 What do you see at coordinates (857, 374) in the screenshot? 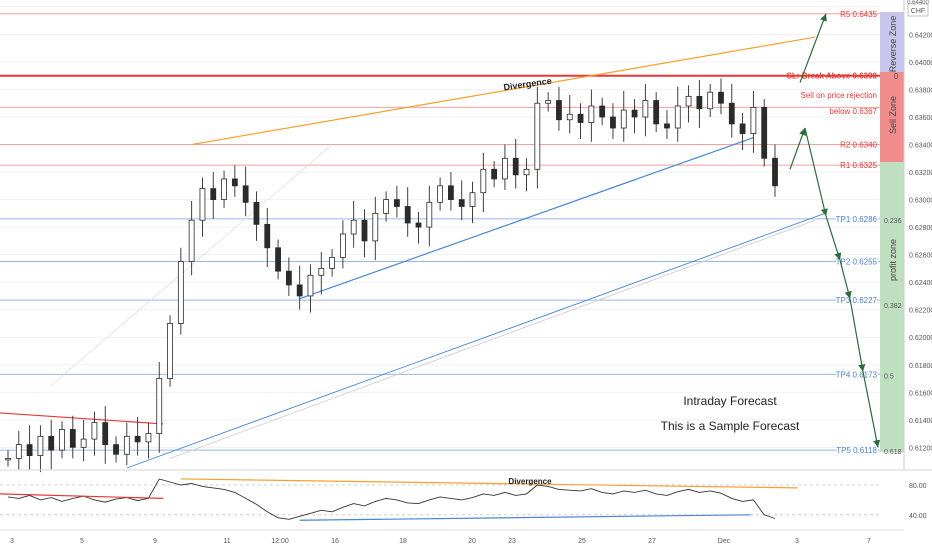
I see `level-label-tp4: TP4 0.6173` at bounding box center [857, 374].